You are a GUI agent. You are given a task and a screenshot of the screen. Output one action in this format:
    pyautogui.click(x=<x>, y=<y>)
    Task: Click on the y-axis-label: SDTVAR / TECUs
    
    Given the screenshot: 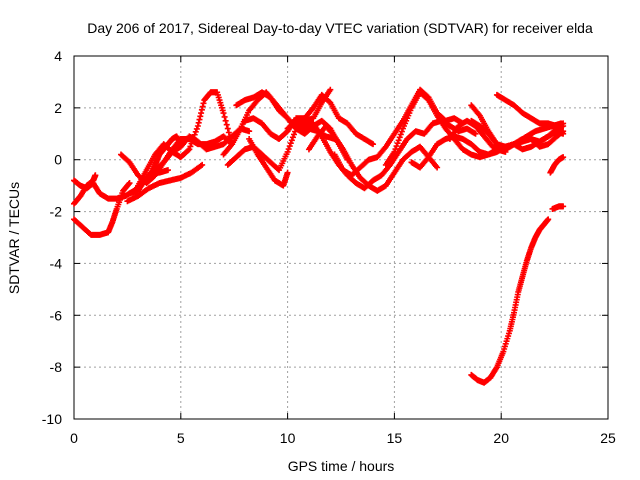 What is the action you would take?
    pyautogui.click(x=14, y=238)
    